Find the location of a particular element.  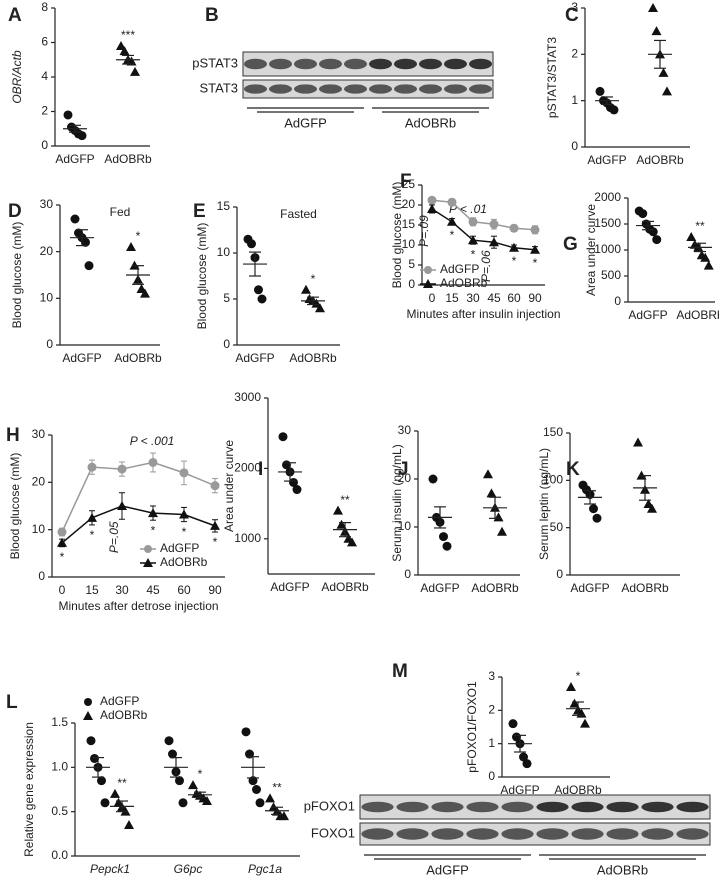

x-tick-label: AdOBRb is located at coordinates (660, 160).